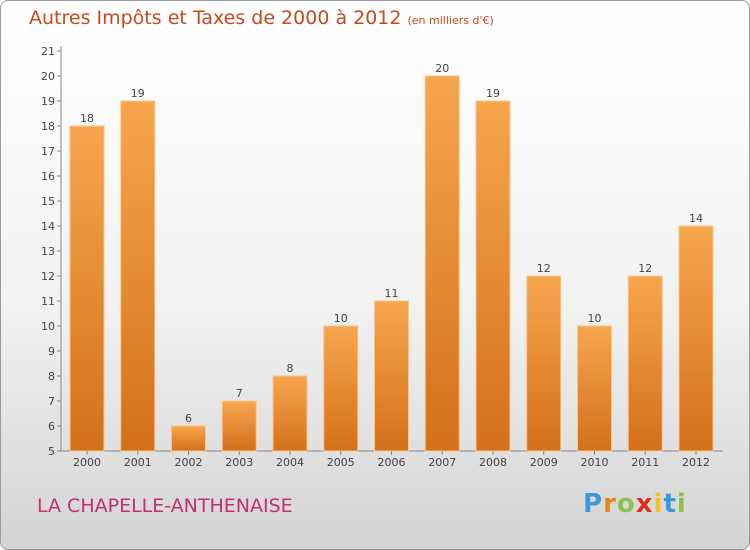 The width and height of the screenshot is (750, 550). What do you see at coordinates (189, 462) in the screenshot?
I see `x-tick-label-2002: 2002` at bounding box center [189, 462].